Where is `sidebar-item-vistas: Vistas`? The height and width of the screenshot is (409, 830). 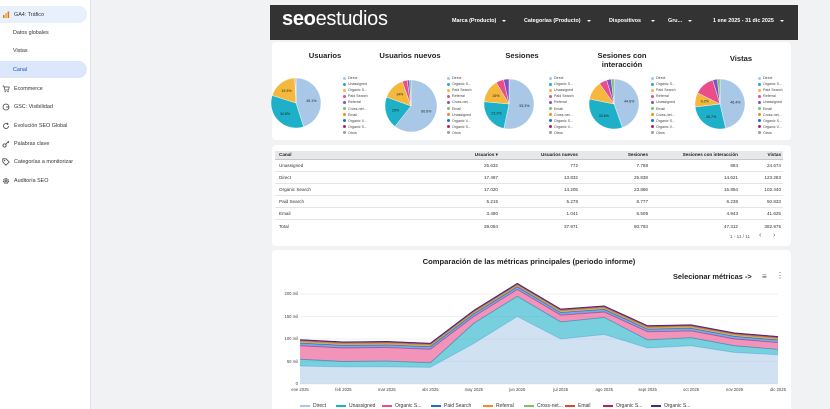 sidebar-item-vistas: Vistas is located at coordinates (43, 50).